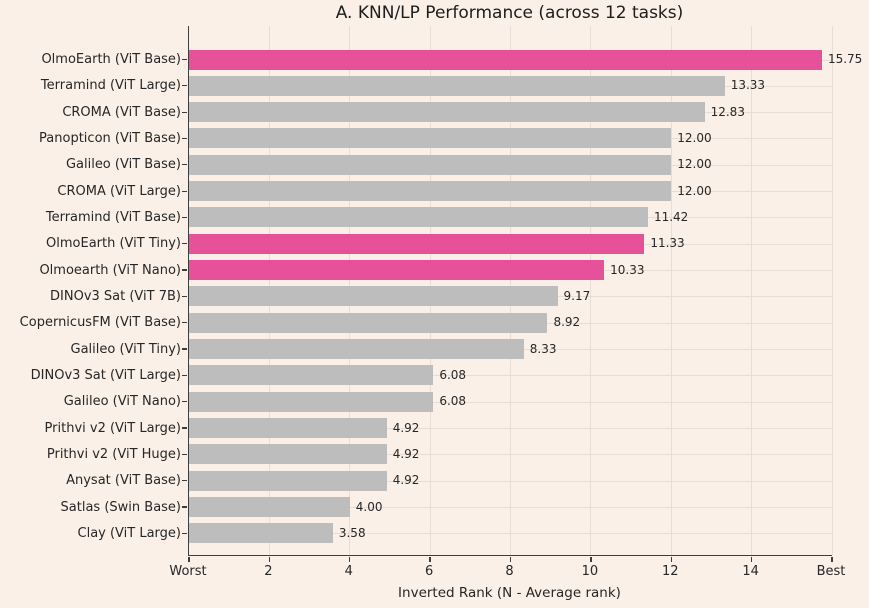  Describe the element at coordinates (113, 217) in the screenshot. I see `y-axis-category-label: Terramind (ViT Base)` at that location.